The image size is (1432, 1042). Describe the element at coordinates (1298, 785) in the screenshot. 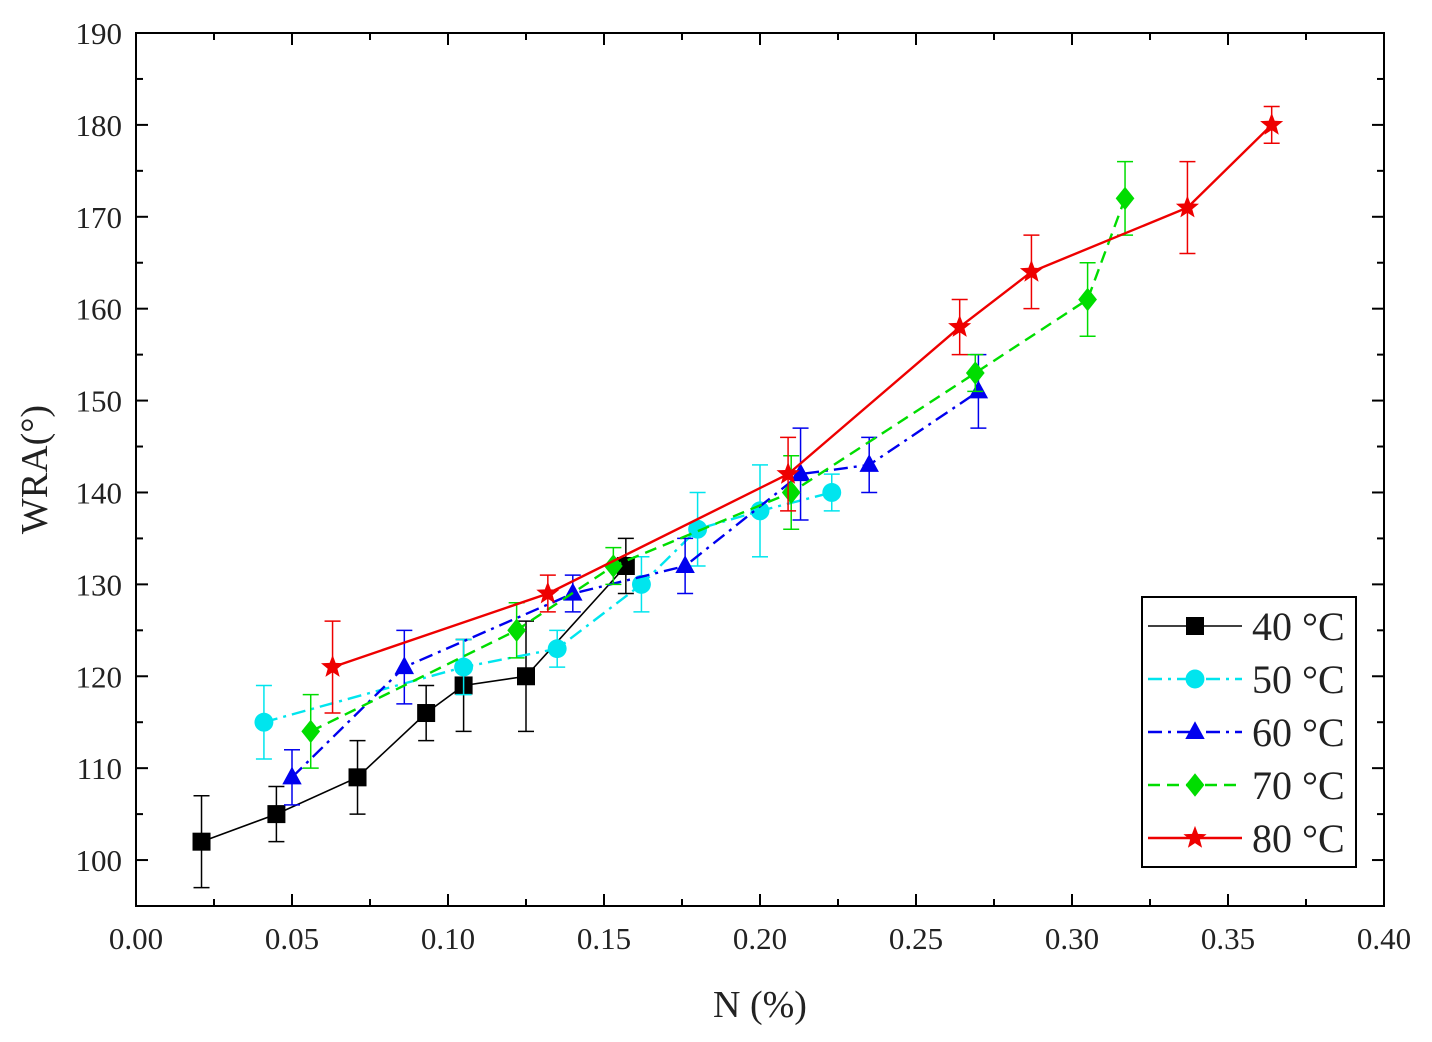

I see `legend-label: 70 °C` at that location.